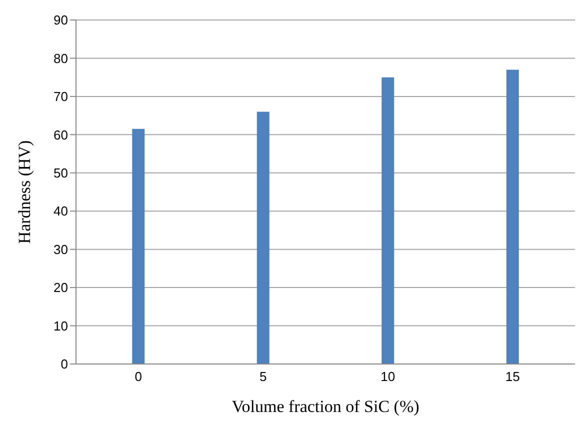  I want to click on y-tick-label: 40, so click(61, 211).